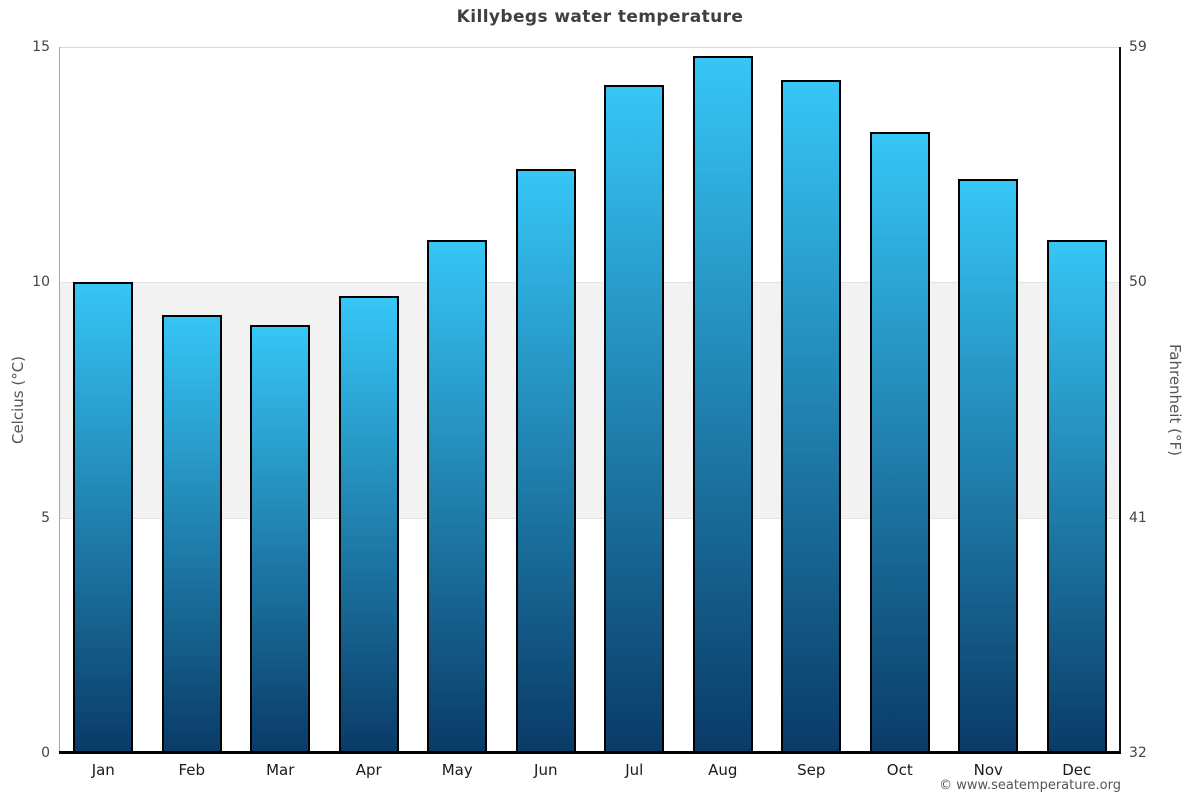 The image size is (1200, 800). Describe the element at coordinates (1077, 770) in the screenshot. I see `xlabel-dec: Dec` at that location.